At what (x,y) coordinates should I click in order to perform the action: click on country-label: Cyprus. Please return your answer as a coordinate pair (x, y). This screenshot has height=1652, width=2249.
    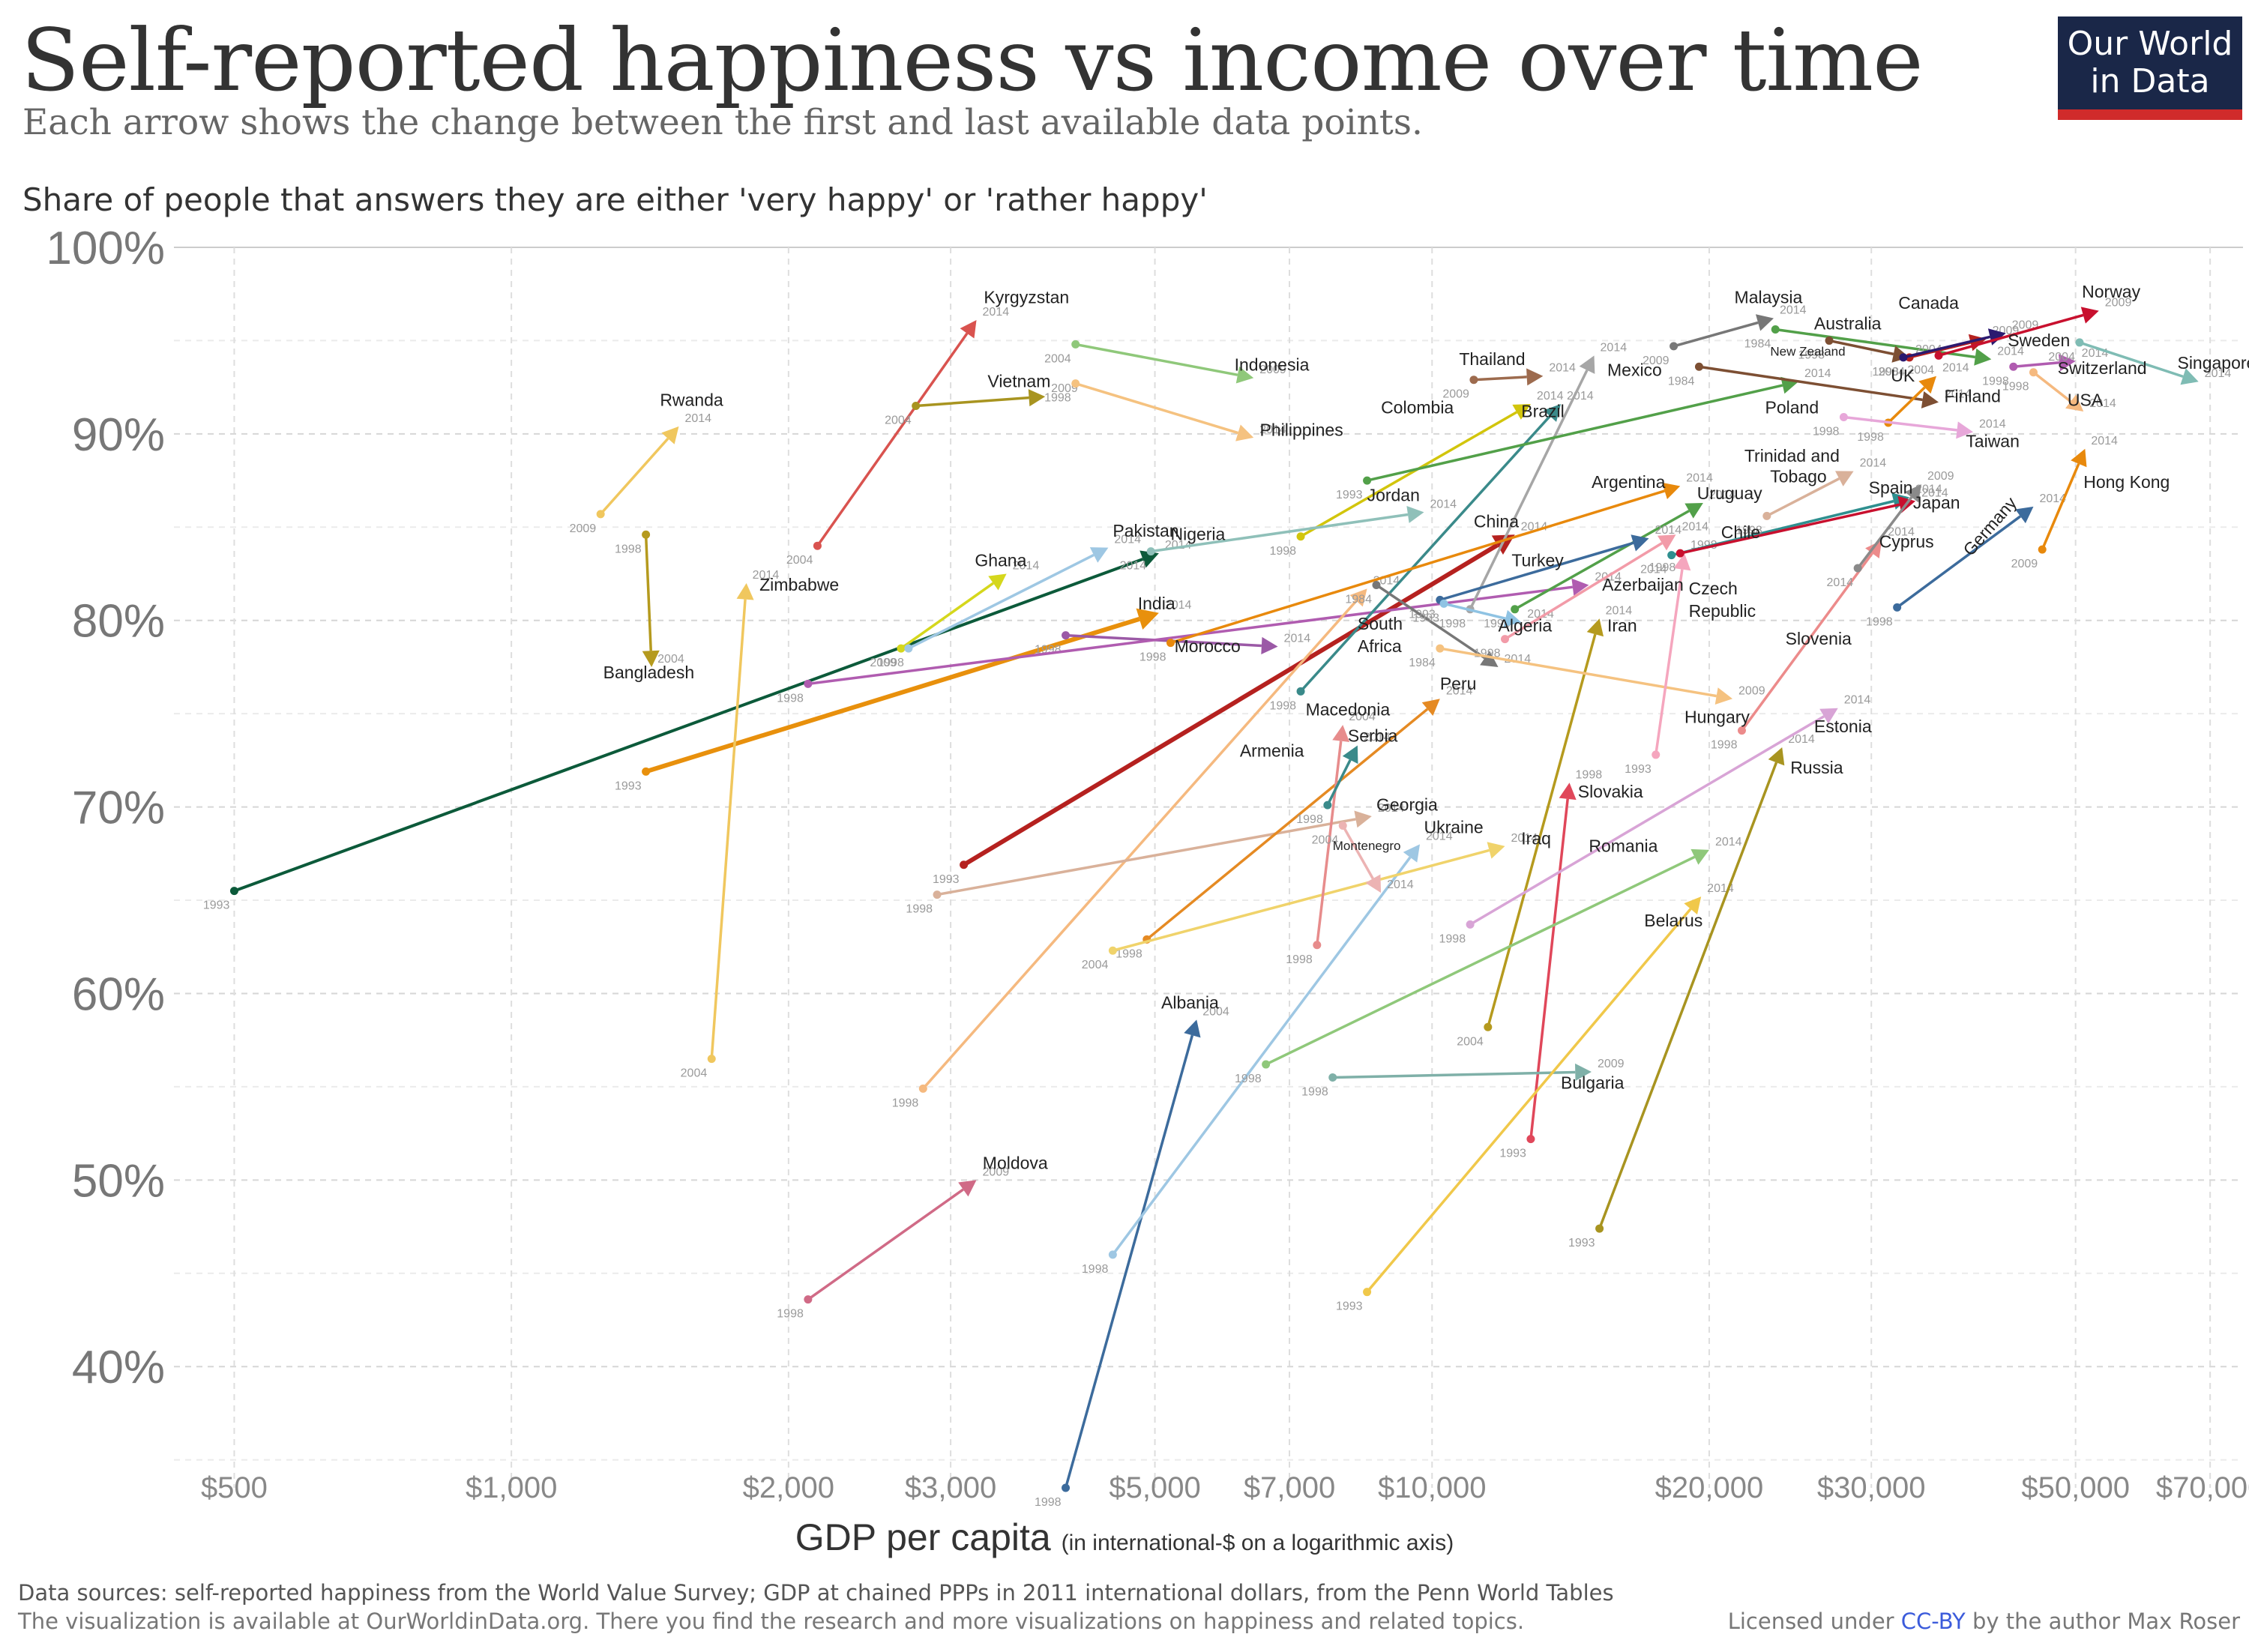
    Looking at the image, I should click on (1906, 542).